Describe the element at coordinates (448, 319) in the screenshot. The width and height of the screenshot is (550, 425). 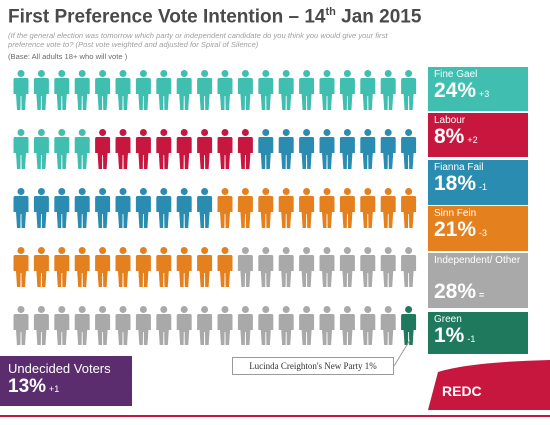
I see `green-label: Green` at that location.